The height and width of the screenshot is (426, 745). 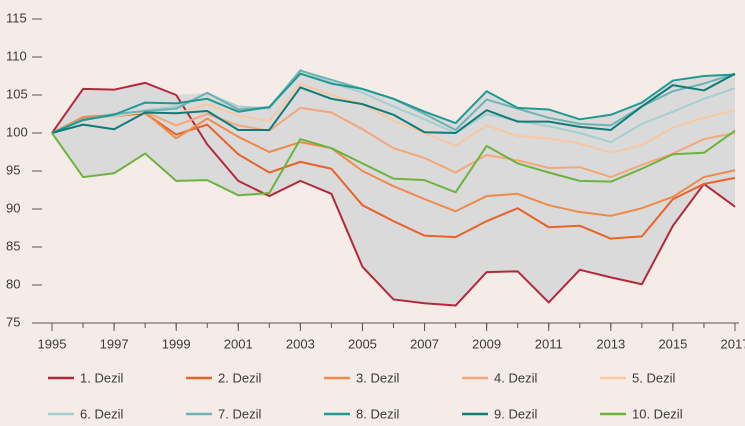 I want to click on legend-label: 1. Dezil, so click(x=101, y=377).